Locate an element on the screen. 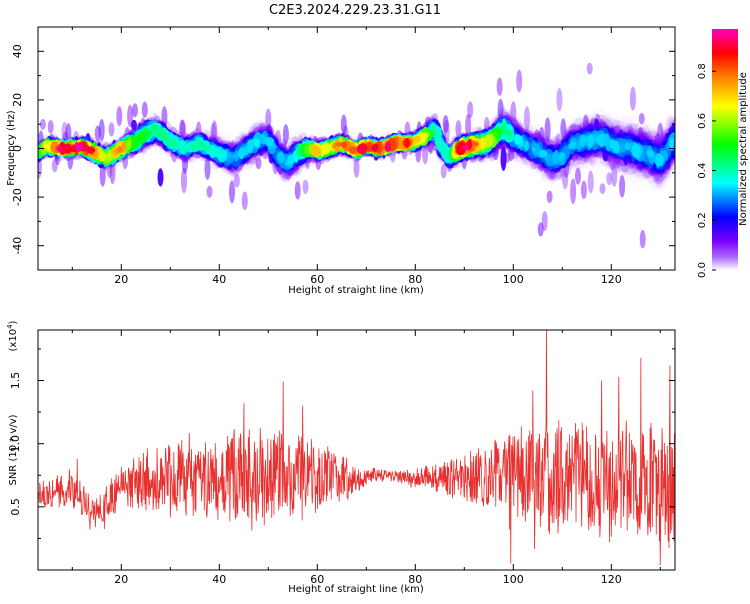 The height and width of the screenshot is (604, 750). chart-title: C2E3.2024.229.23.31.G11 is located at coordinates (355, 10).